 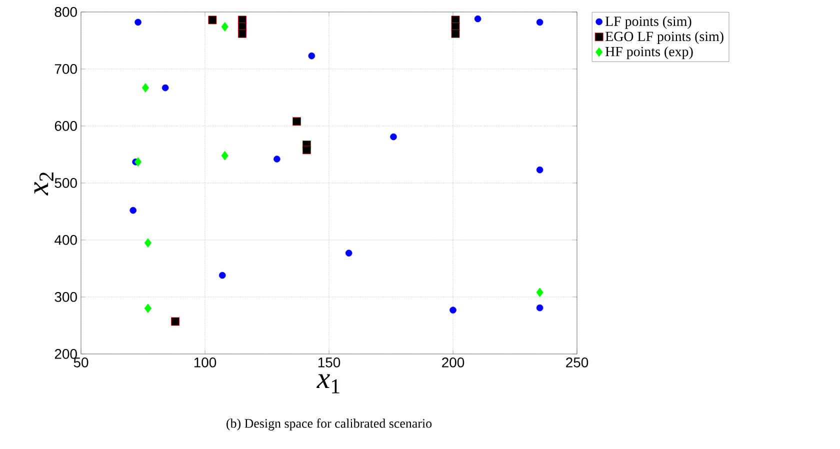 I want to click on x-tick-label: 150, so click(x=329, y=362).